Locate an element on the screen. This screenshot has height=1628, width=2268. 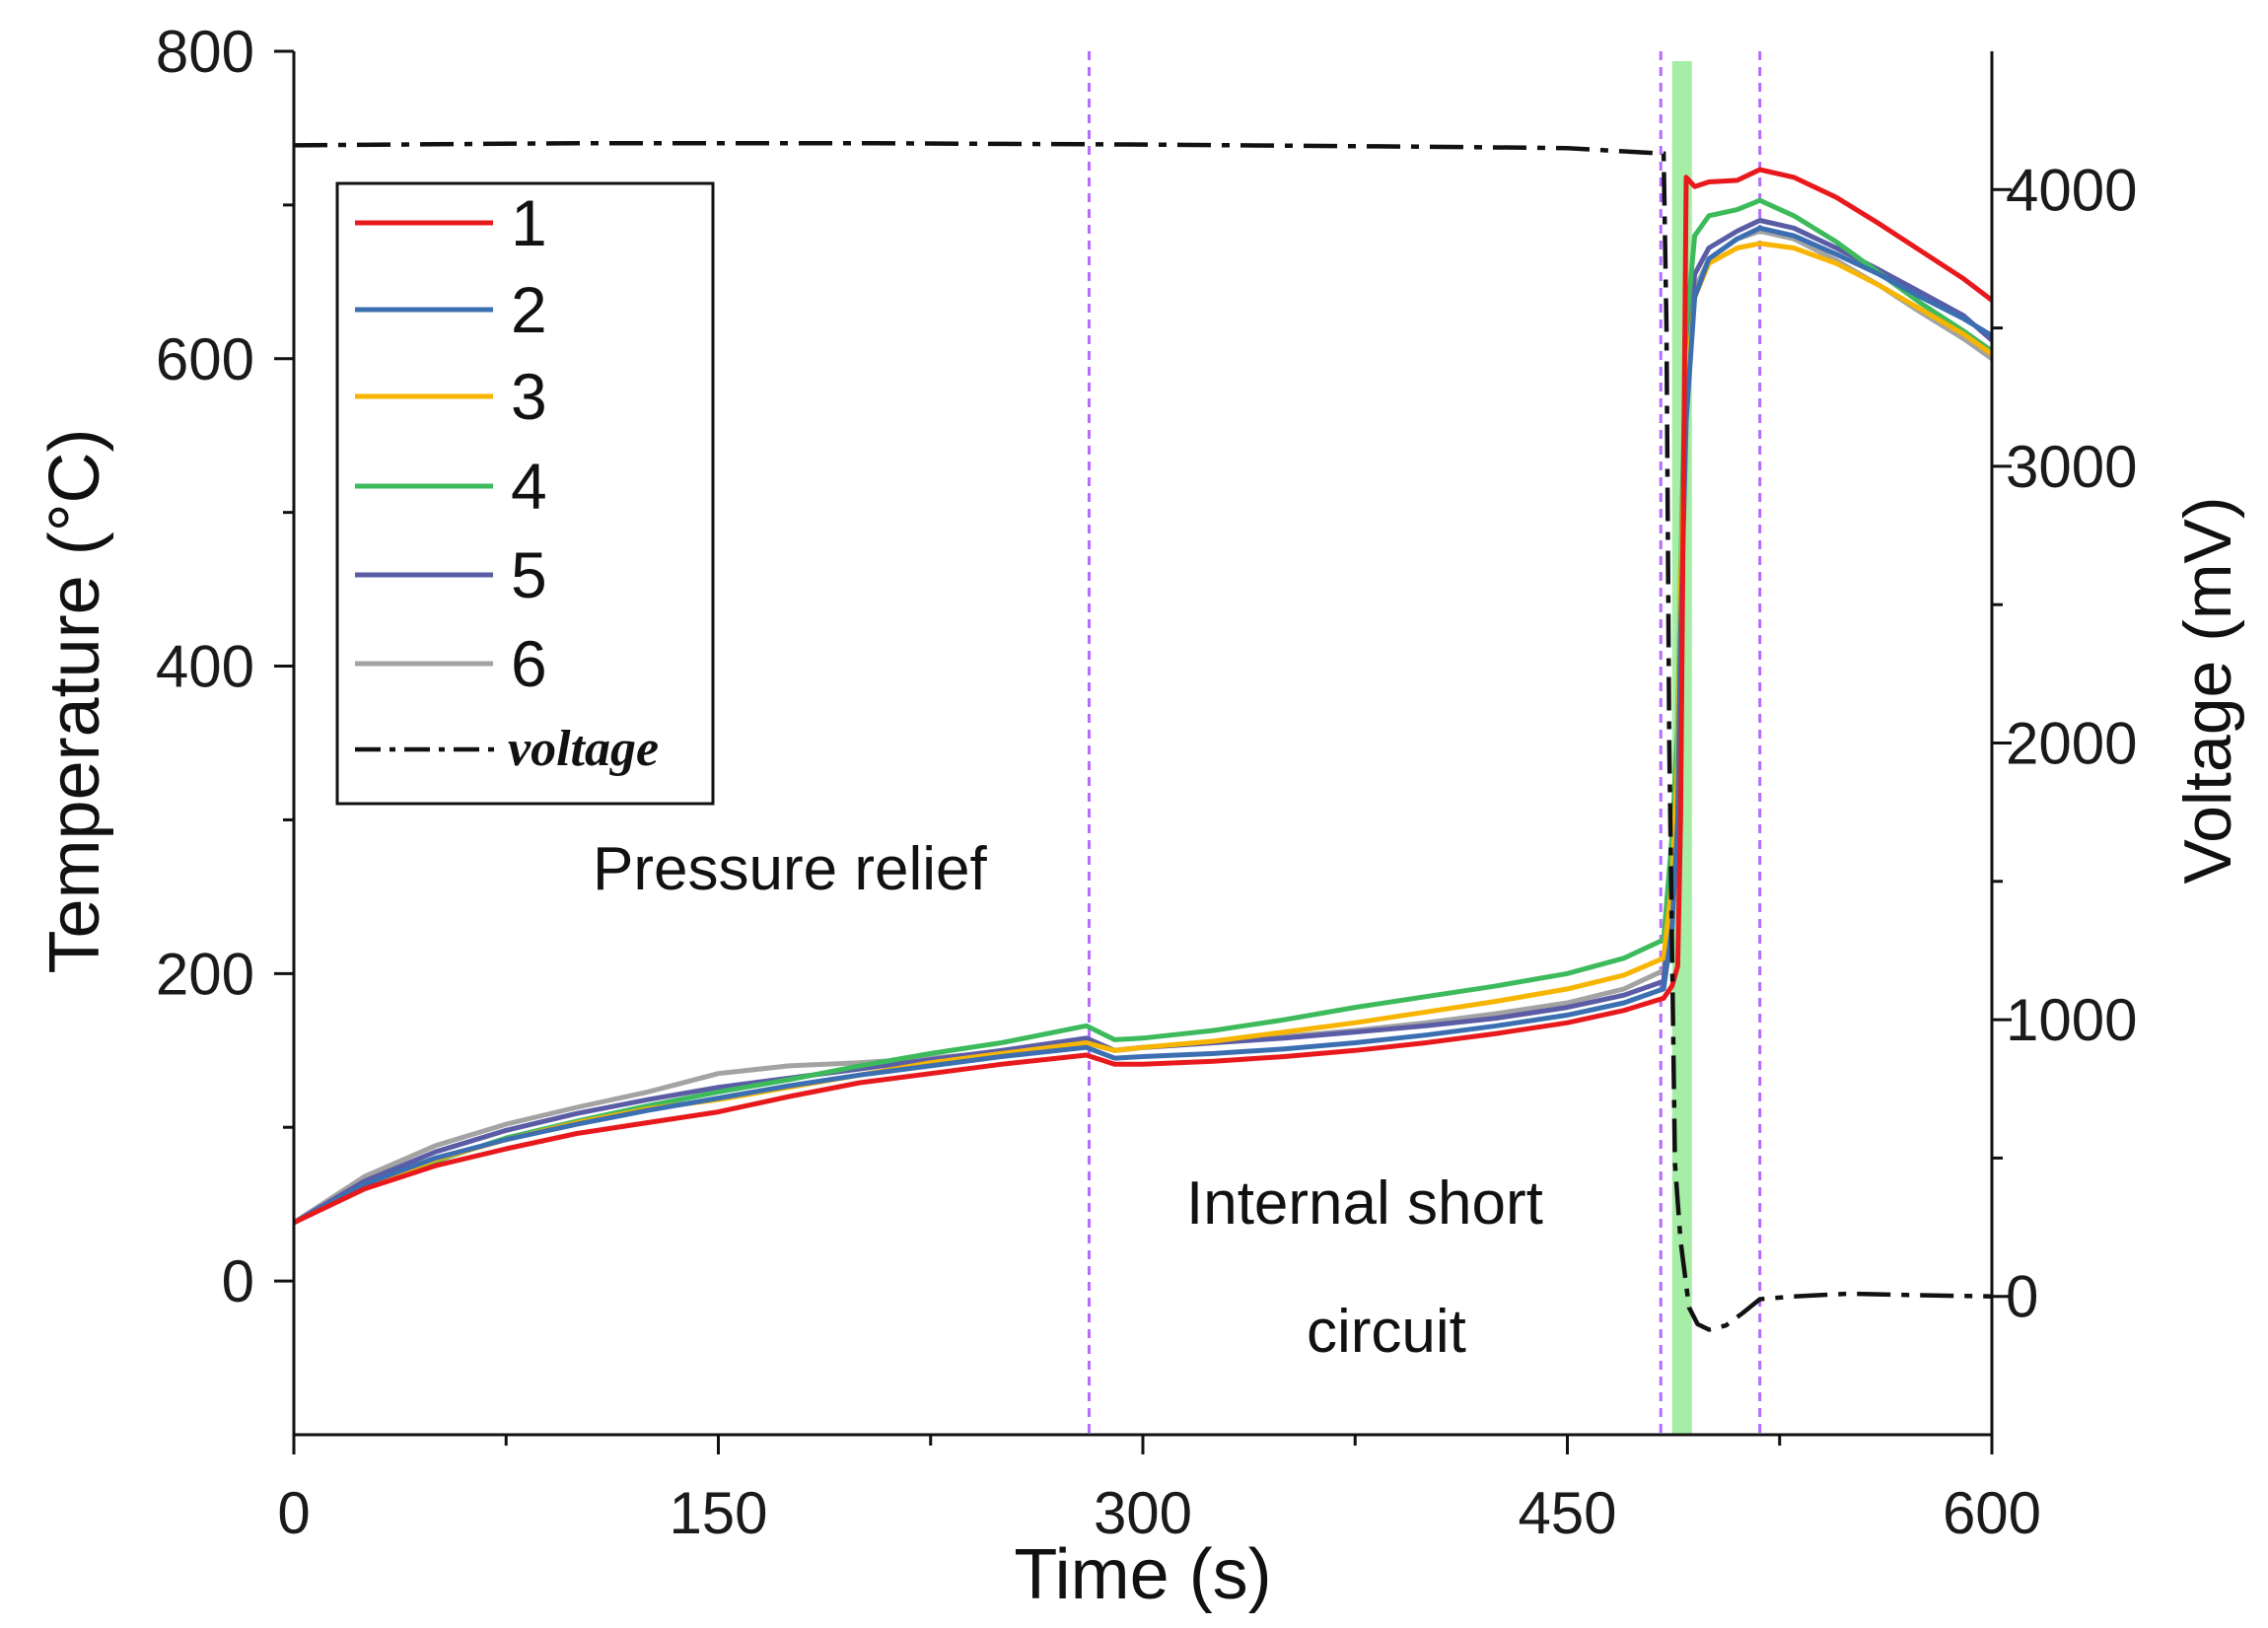
x-tick-label: 300 is located at coordinates (1143, 1513).